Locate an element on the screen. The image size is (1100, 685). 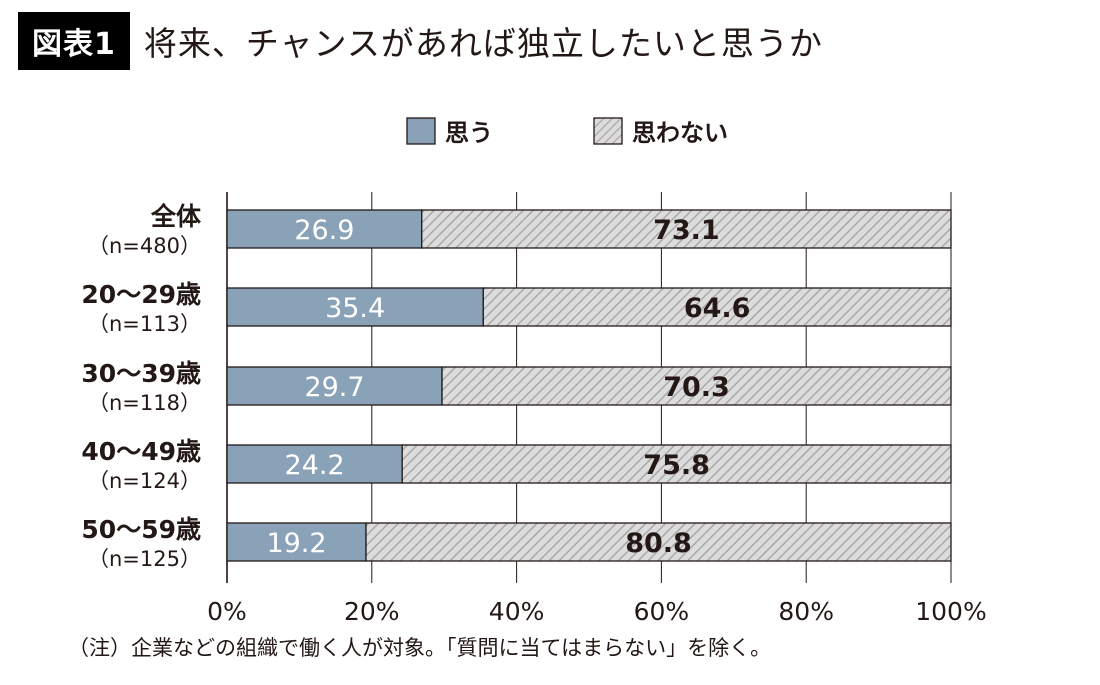
x-tick-label: 20% is located at coordinates (372, 611).